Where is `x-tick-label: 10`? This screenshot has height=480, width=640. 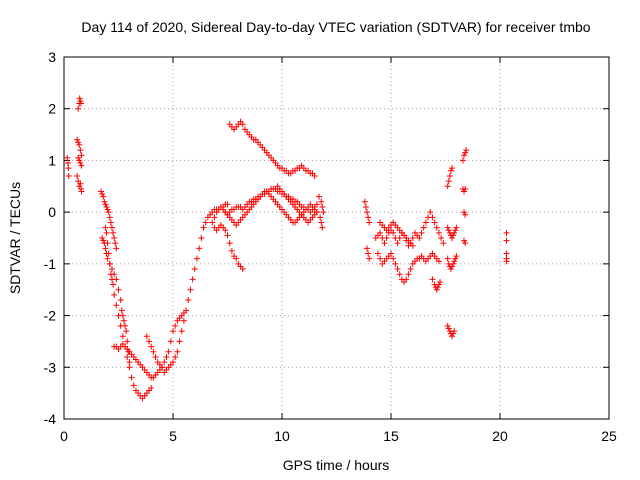 x-tick-label: 10 is located at coordinates (282, 436).